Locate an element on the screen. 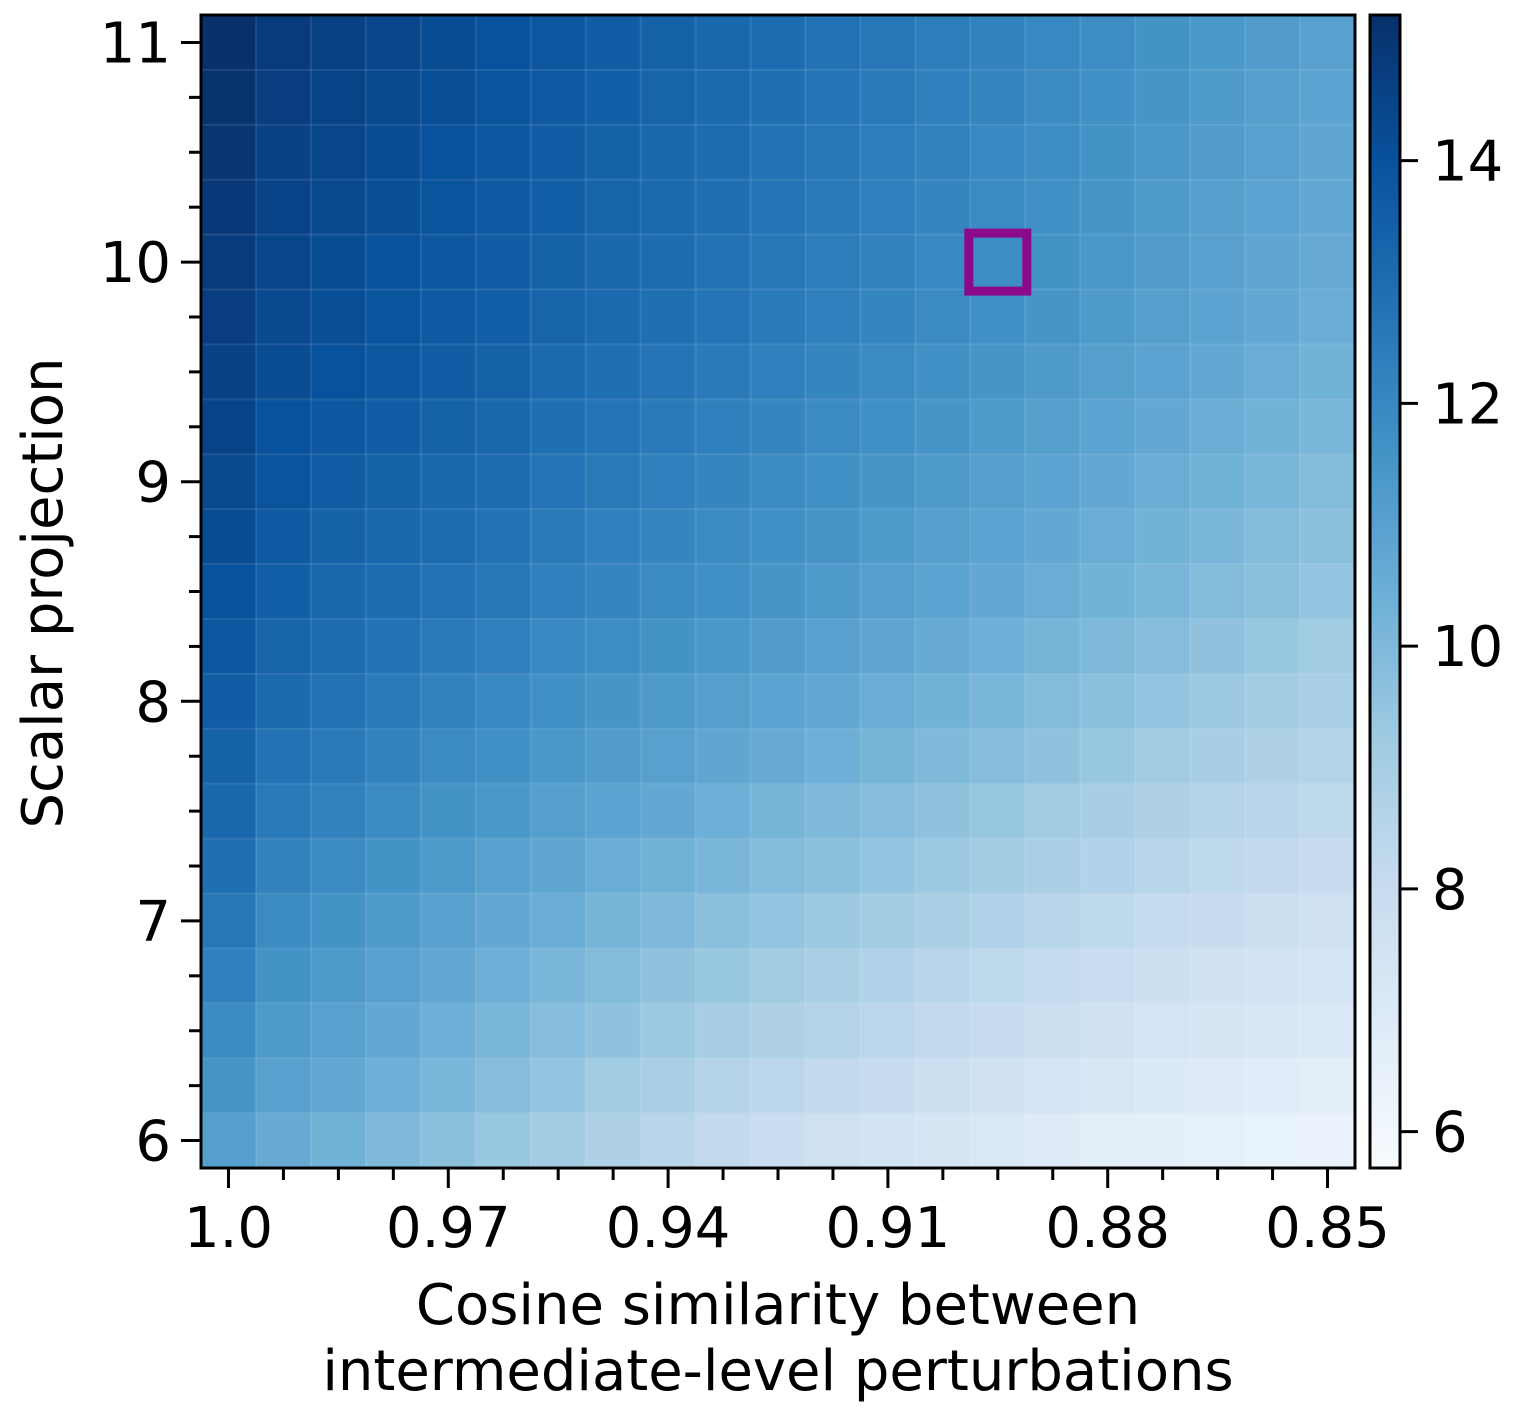 This screenshot has width=1524, height=1420. x-tick-label: 0.91 is located at coordinates (888, 1228).